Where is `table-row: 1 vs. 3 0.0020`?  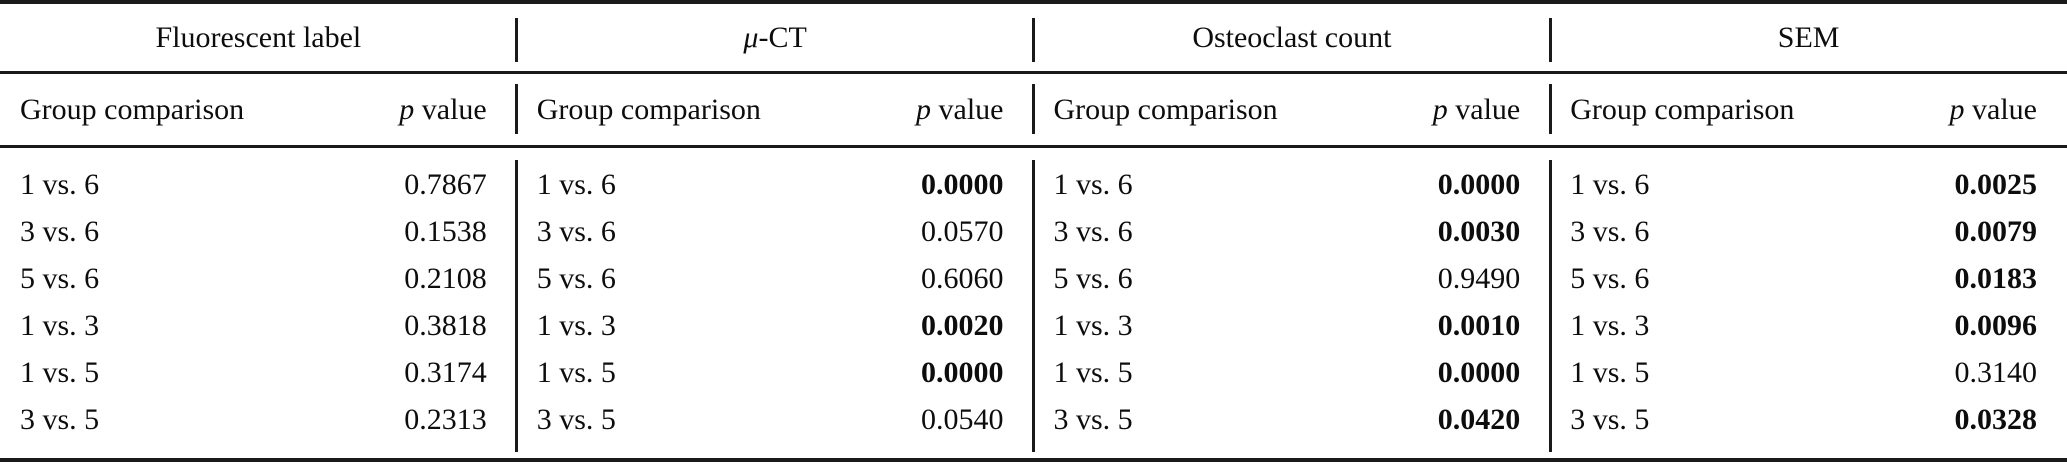 table-row: 1 vs. 3 0.0020 is located at coordinates (770, 325).